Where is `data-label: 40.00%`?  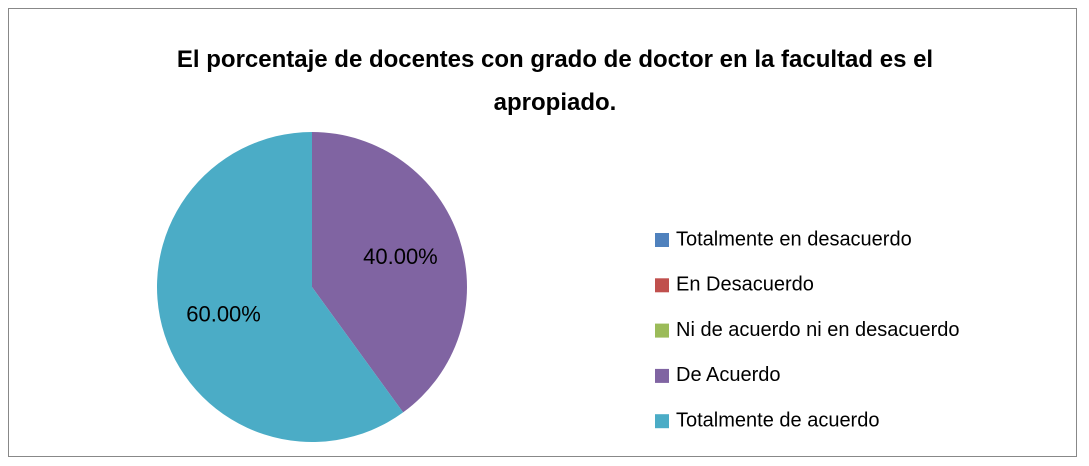 data-label: 40.00% is located at coordinates (400, 256).